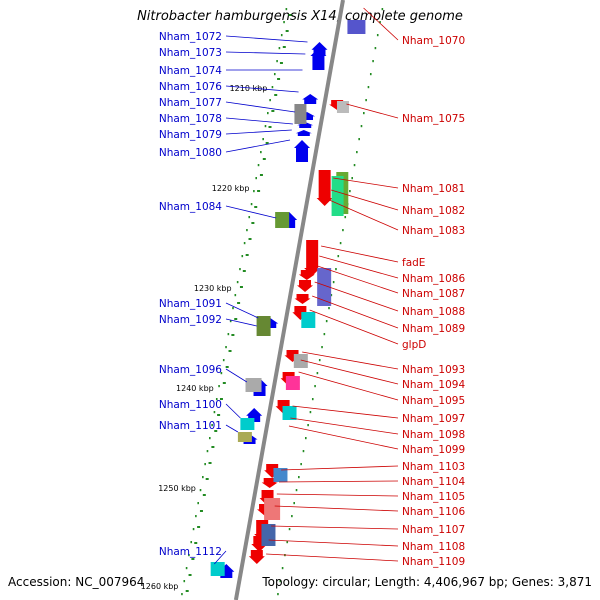  I want to click on scale-label: 1230 kbp, so click(213, 288).